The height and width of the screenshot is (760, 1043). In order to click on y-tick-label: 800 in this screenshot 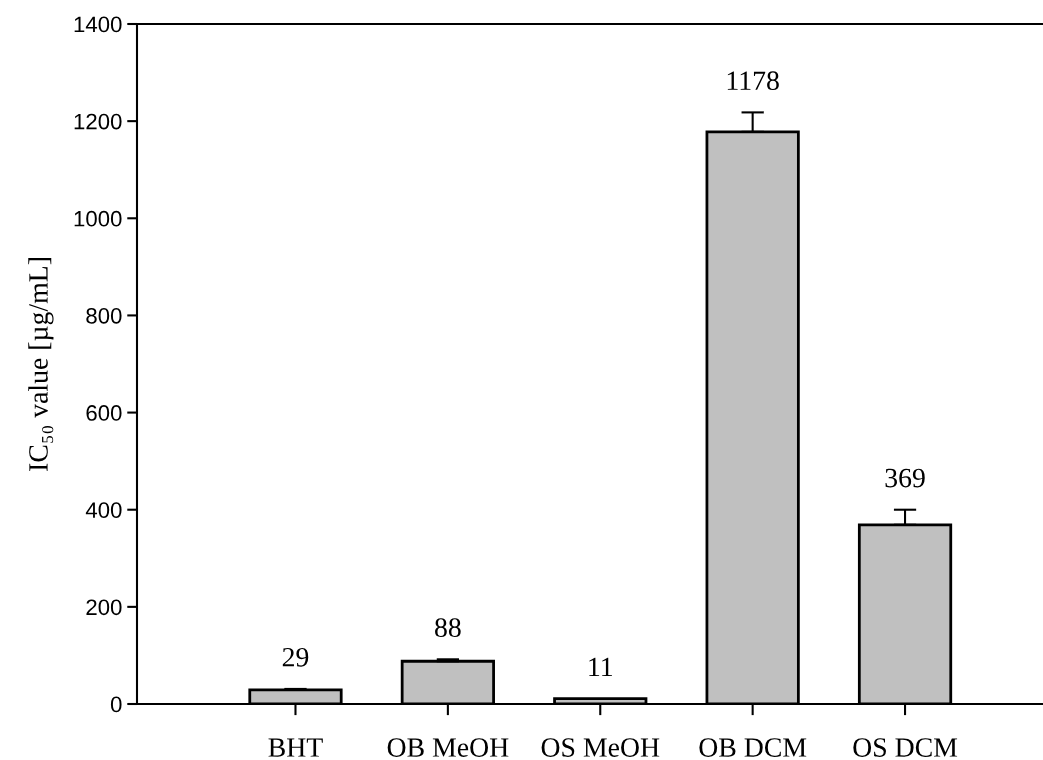, I will do `click(104, 315)`.